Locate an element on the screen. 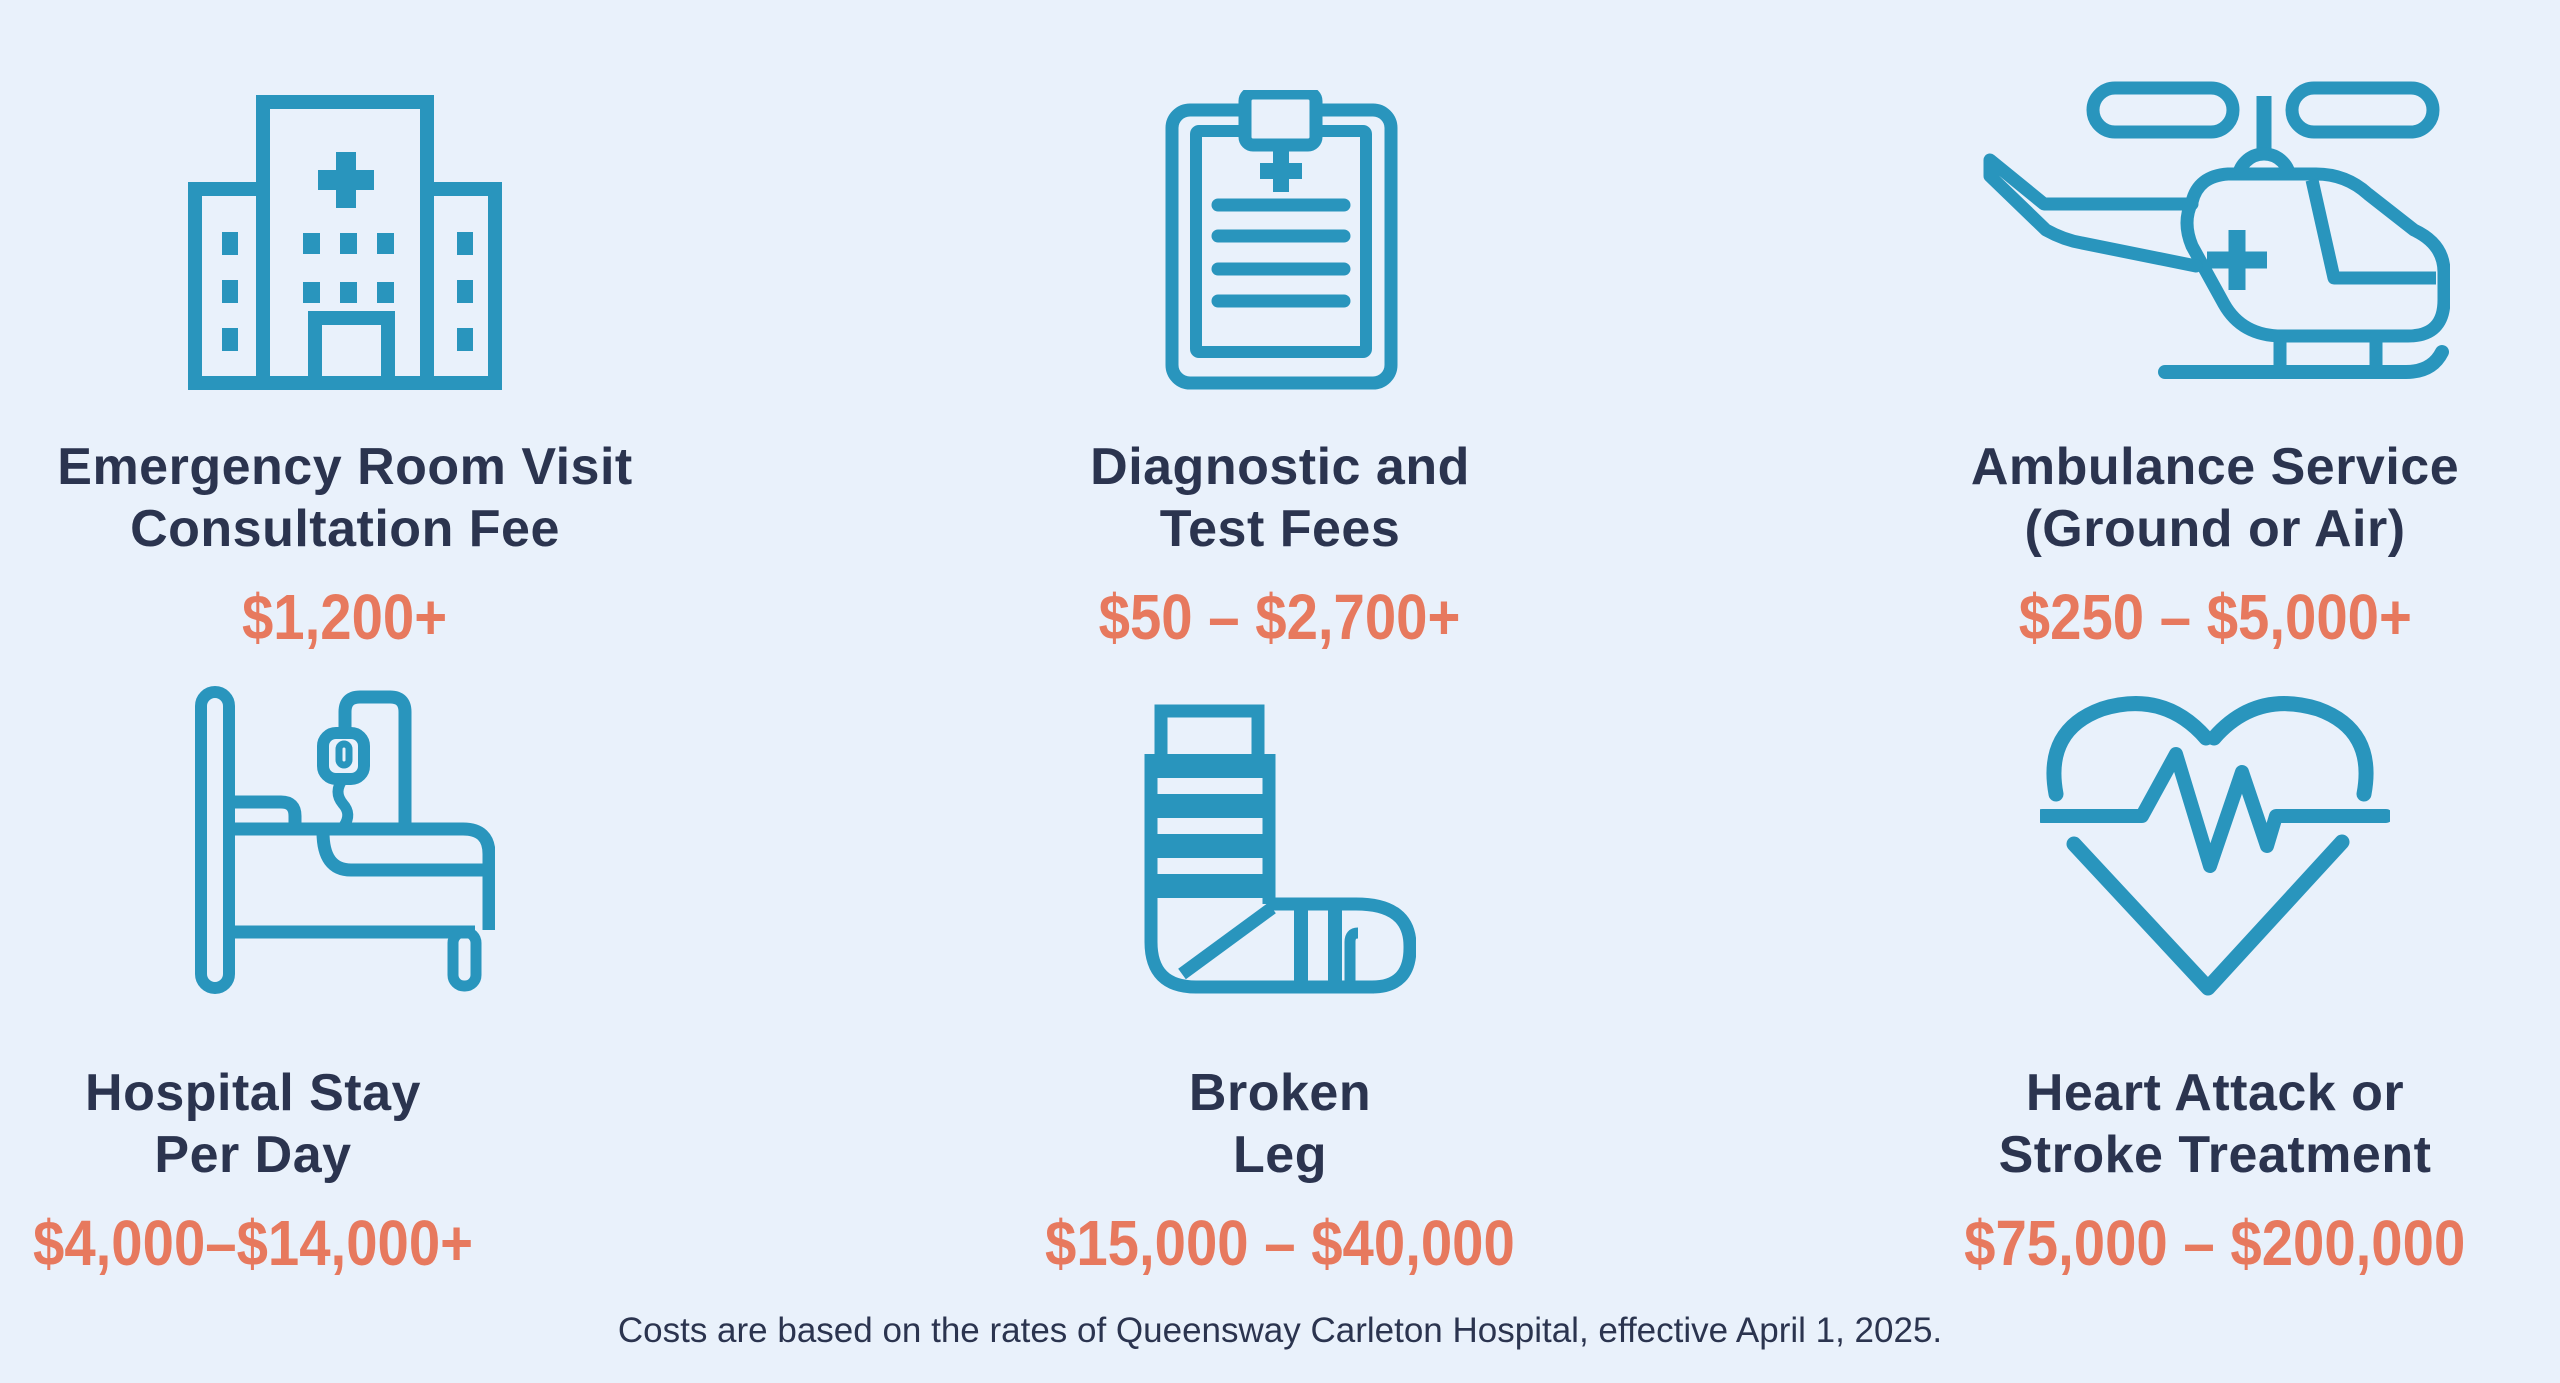  card-title: Diagnostic and Test Fees is located at coordinates (1280, 498).